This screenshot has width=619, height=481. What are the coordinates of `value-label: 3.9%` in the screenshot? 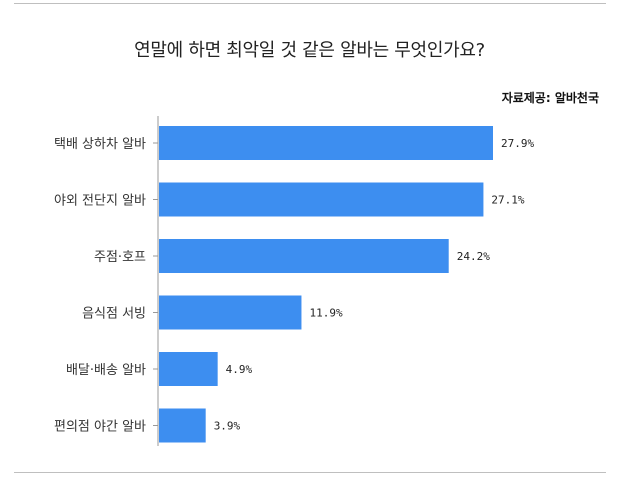 It's located at (227, 426).